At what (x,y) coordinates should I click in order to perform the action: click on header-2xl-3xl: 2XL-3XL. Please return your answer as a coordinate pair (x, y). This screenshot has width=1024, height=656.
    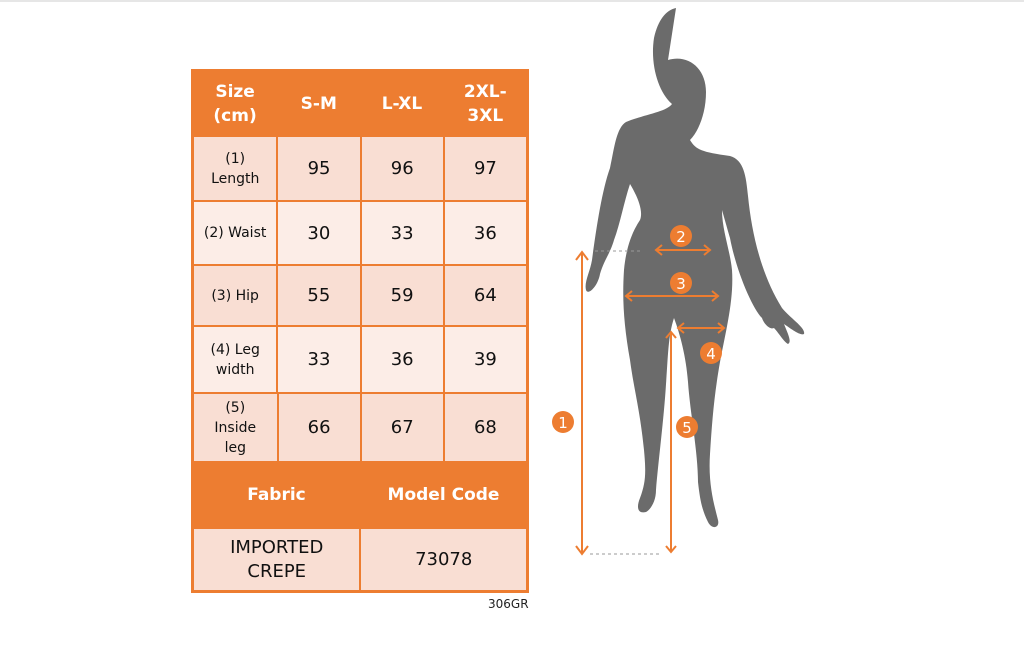
    Looking at the image, I should click on (485, 103).